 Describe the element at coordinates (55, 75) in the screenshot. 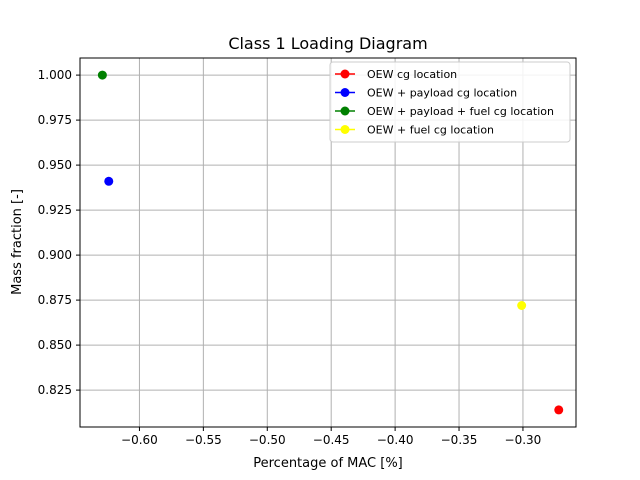

I see `y-tick-label: 1.000` at that location.